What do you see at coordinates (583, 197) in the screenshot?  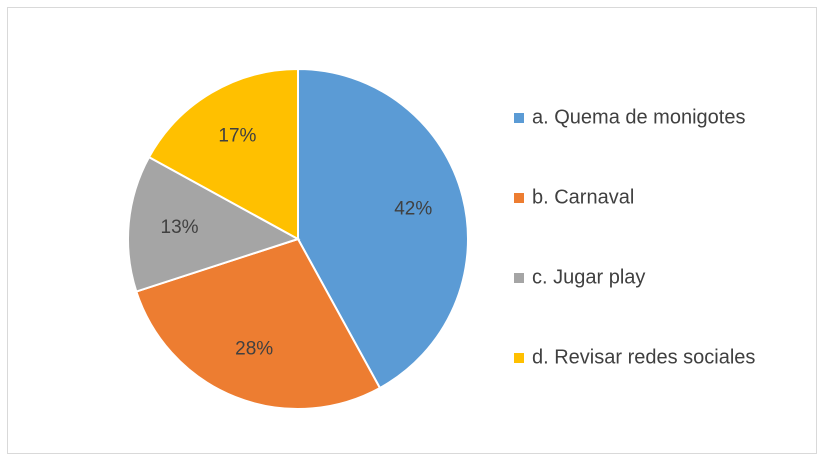 I see `legend-label: b. Carnaval` at bounding box center [583, 197].